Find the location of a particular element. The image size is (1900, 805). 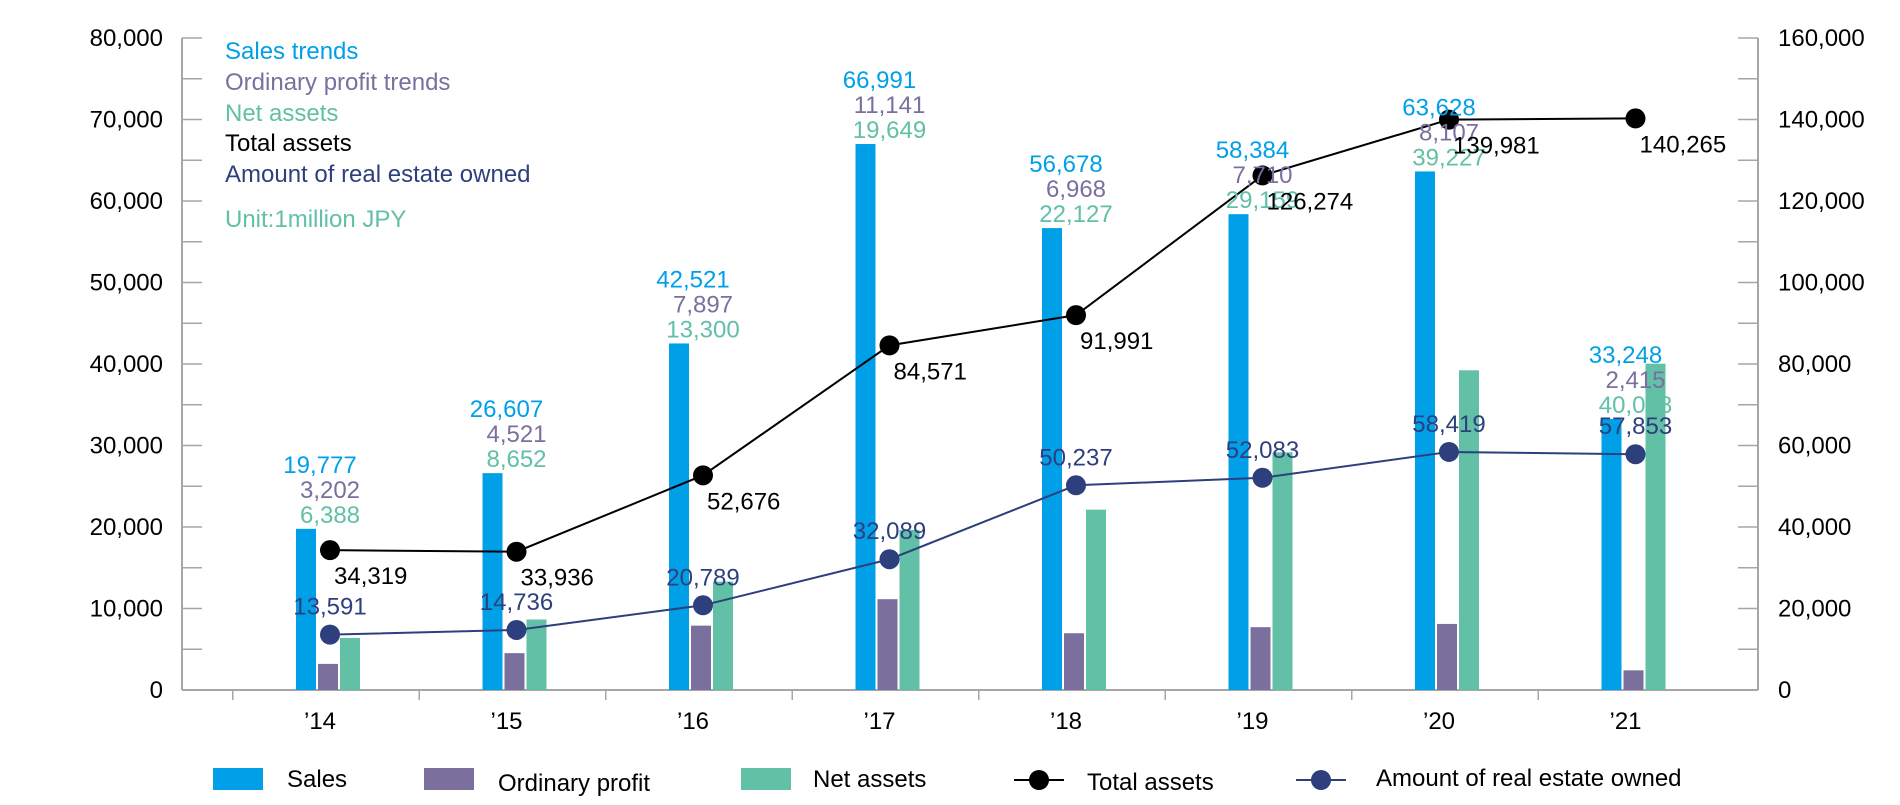

data-label-sales: 63,628 is located at coordinates (1438, 107).